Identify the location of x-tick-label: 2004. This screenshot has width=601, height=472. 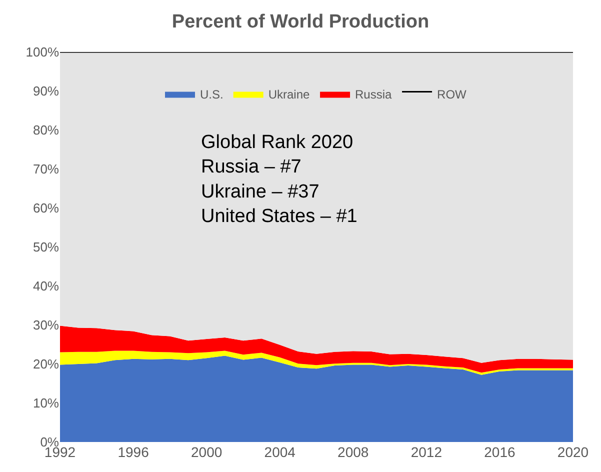
(280, 452).